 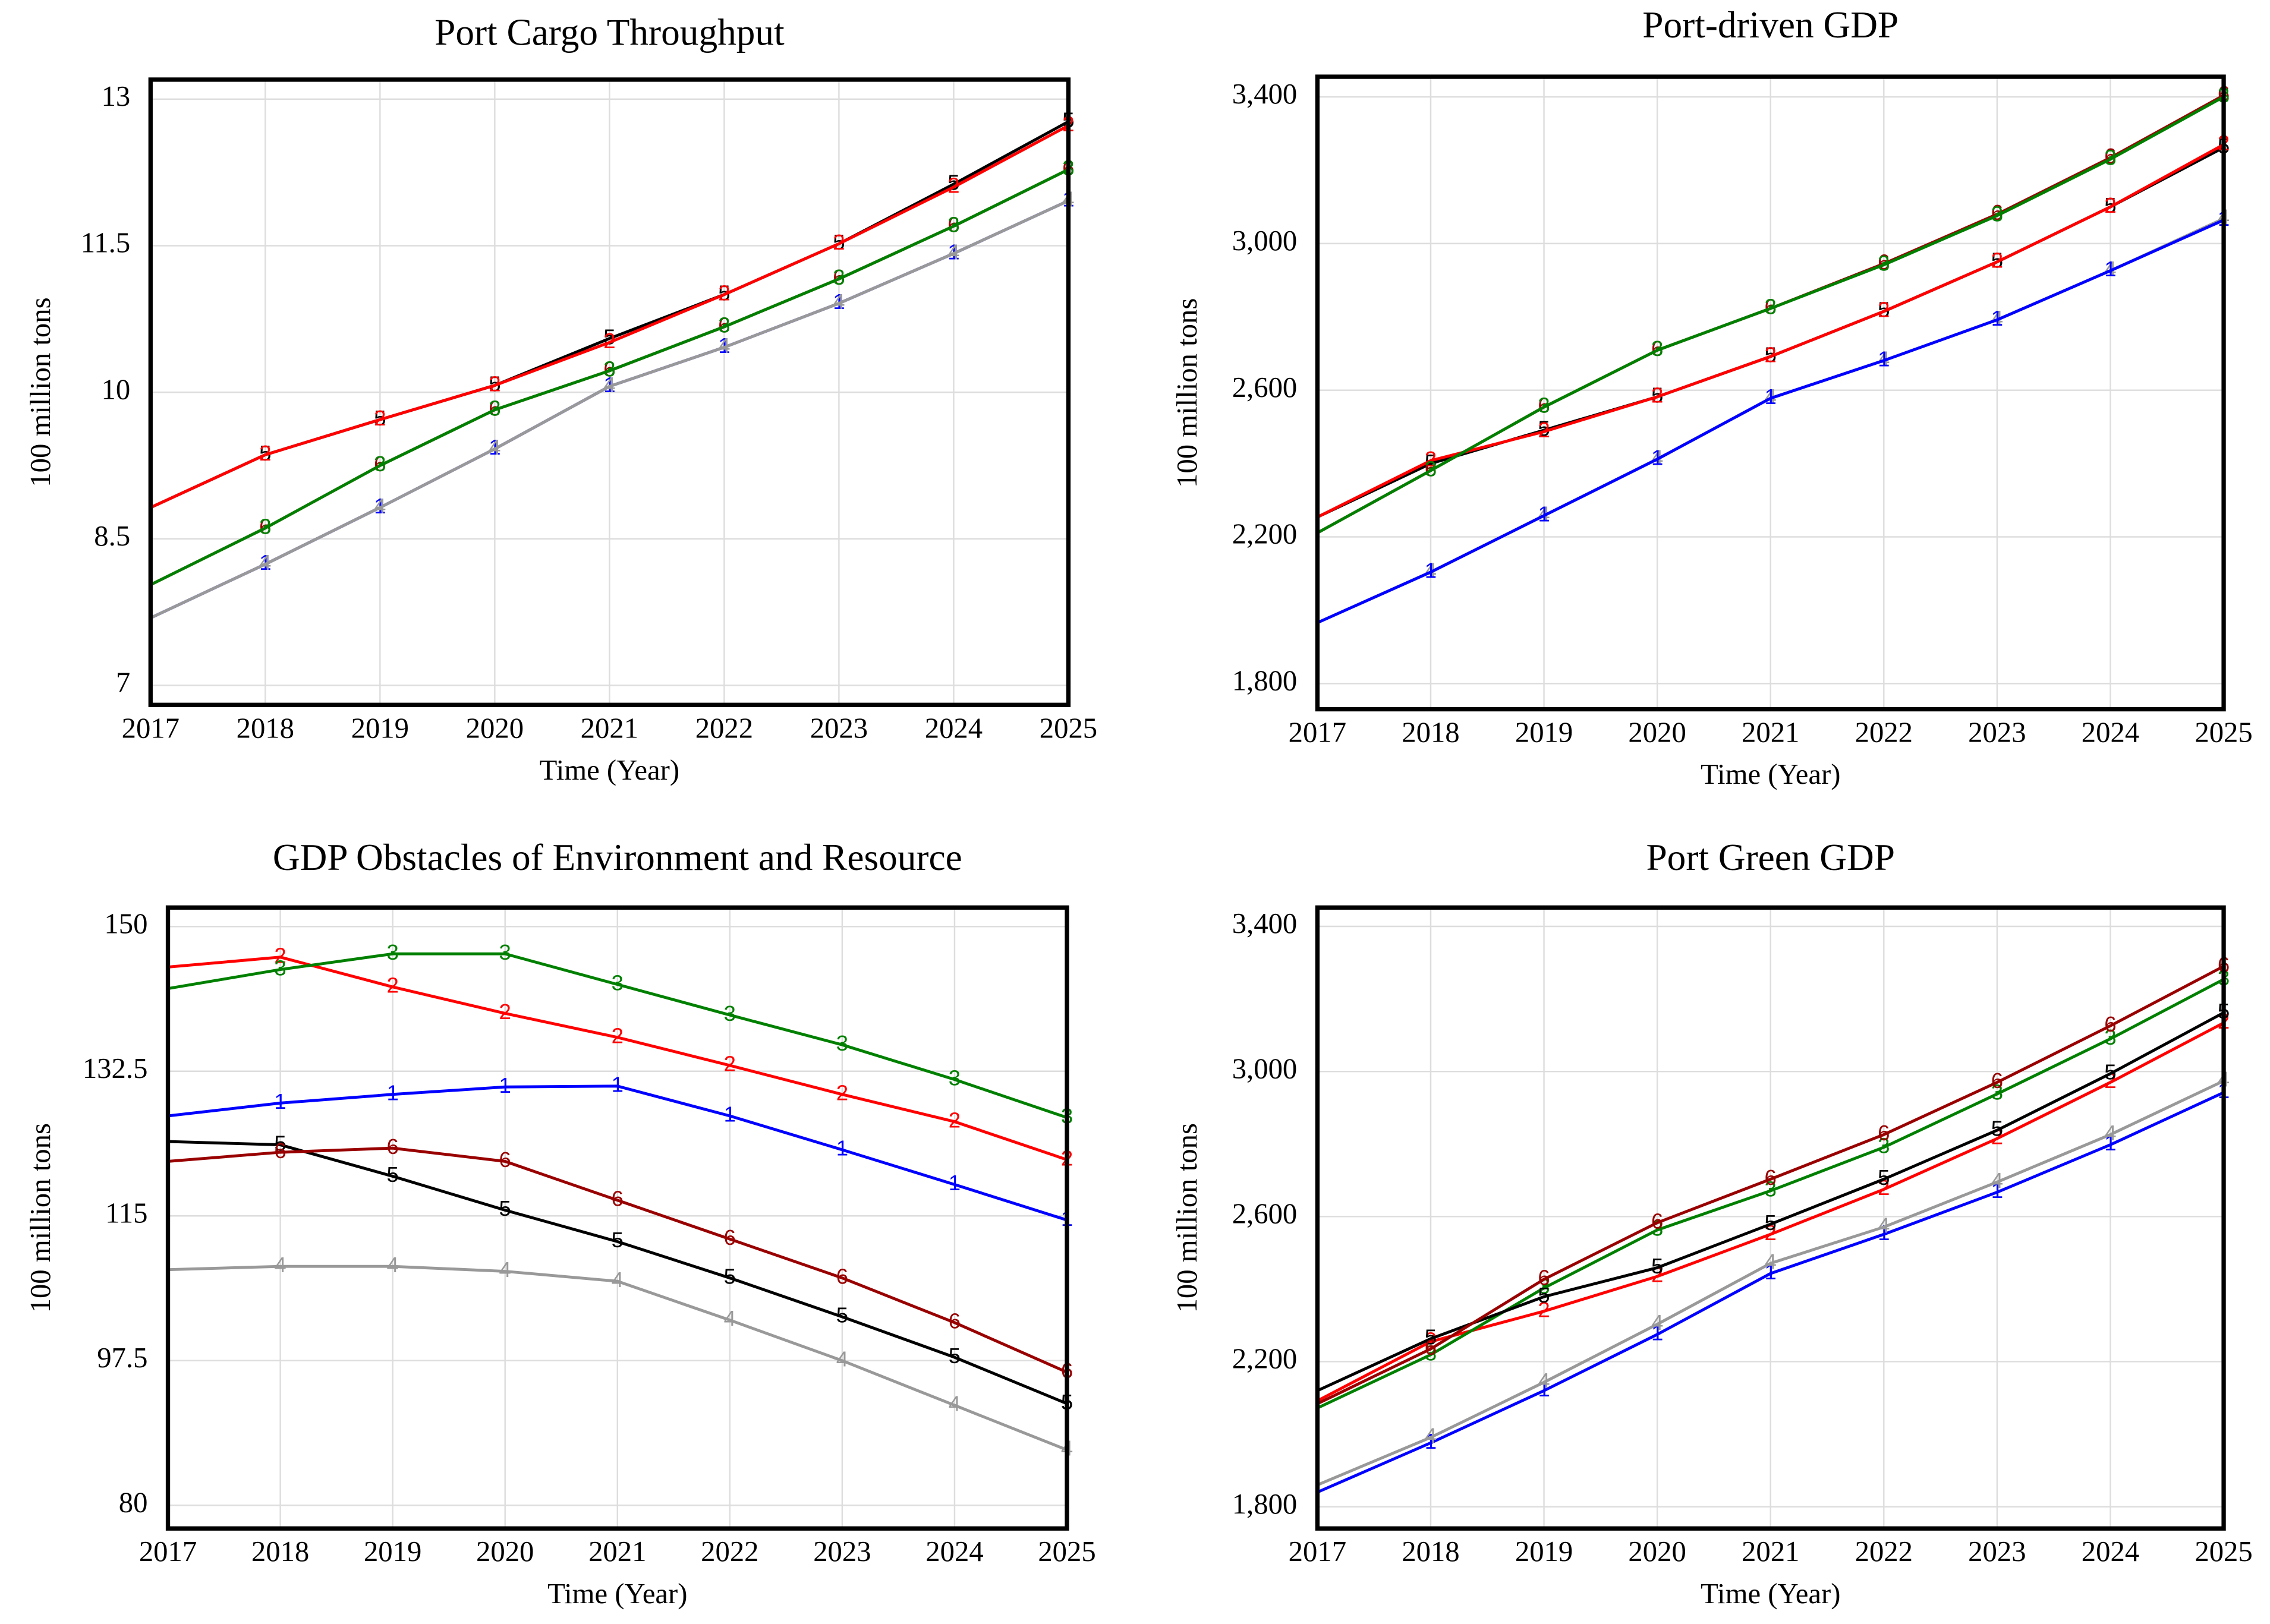 I want to click on y-tick-label: 97.5, so click(x=122, y=1358).